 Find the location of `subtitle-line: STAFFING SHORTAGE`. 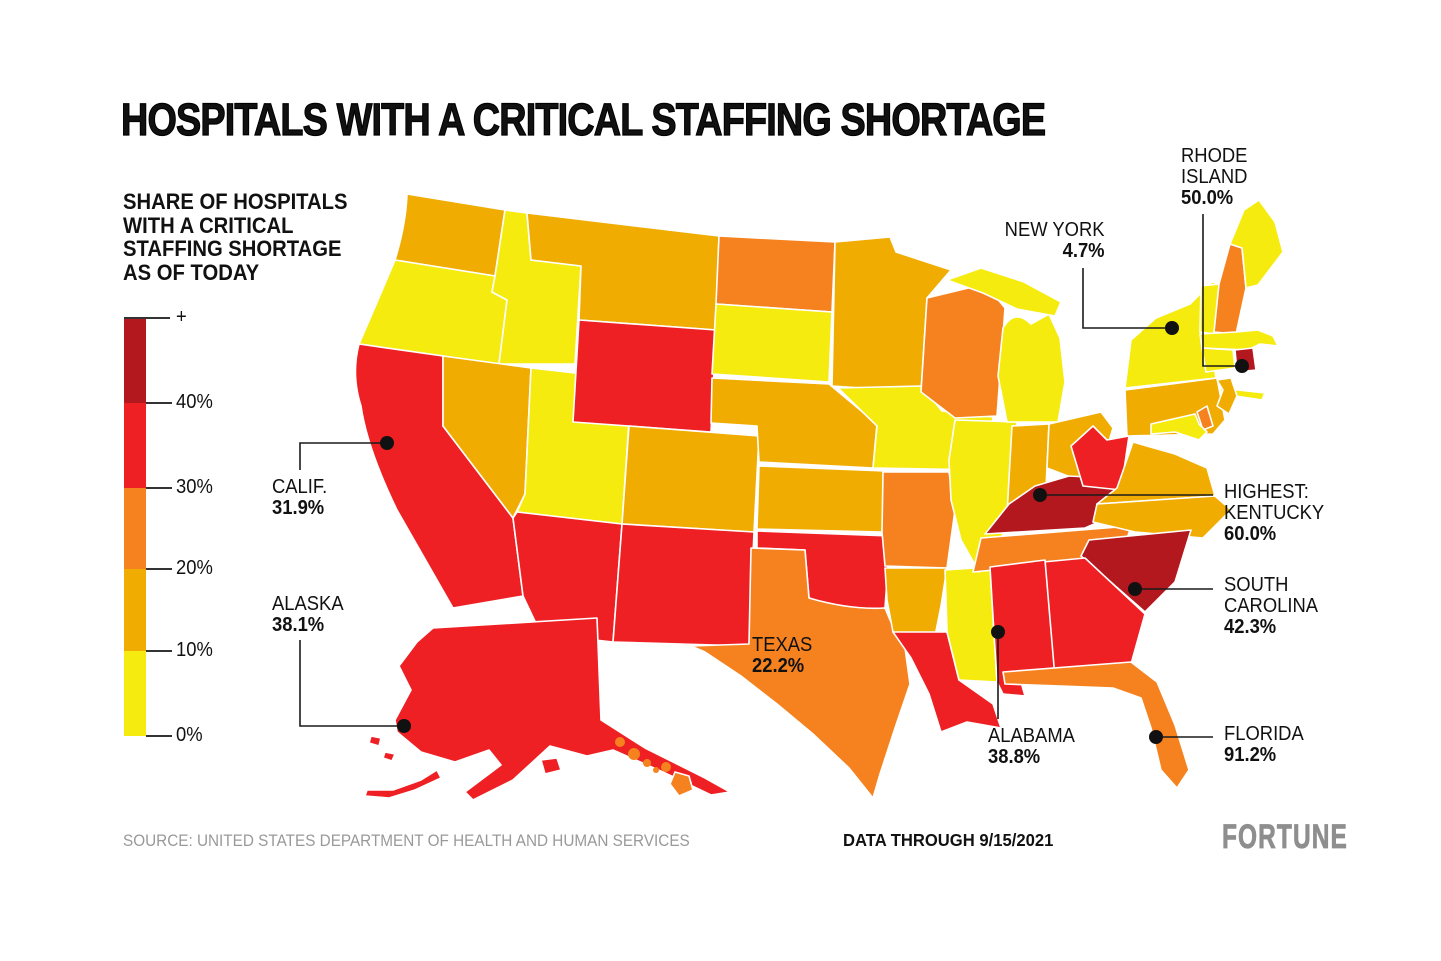

subtitle-line: STAFFING SHORTAGE is located at coordinates (232, 248).